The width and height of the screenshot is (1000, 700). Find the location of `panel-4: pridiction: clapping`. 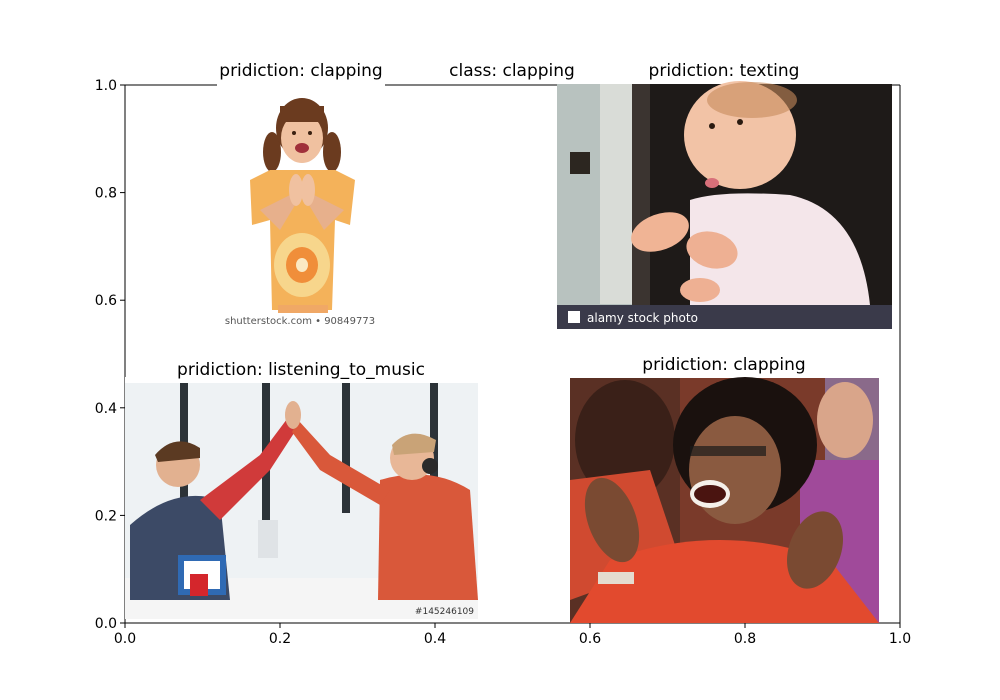

panel-4: pridiction: clapping is located at coordinates (724, 489).